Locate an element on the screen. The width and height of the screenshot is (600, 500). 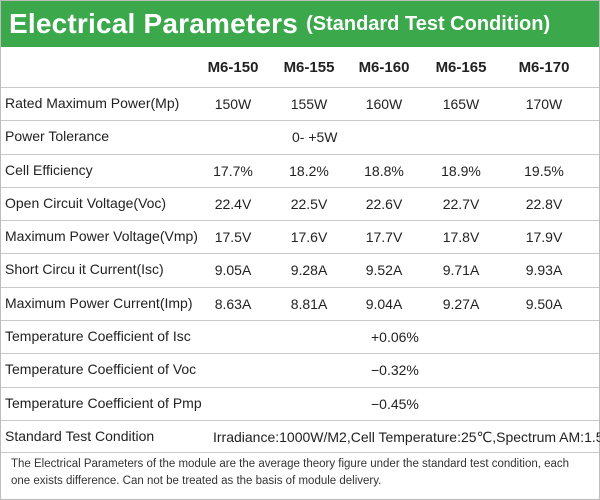
cell-value: 9.27A is located at coordinates (461, 303).